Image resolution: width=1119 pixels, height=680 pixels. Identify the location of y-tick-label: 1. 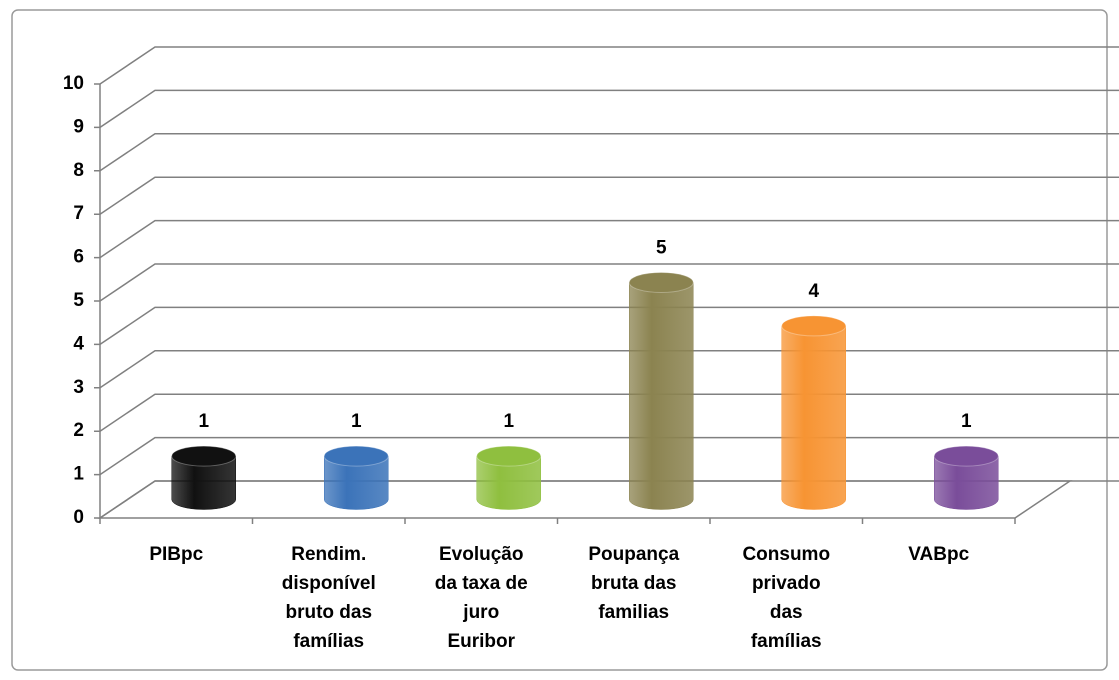
(78, 474).